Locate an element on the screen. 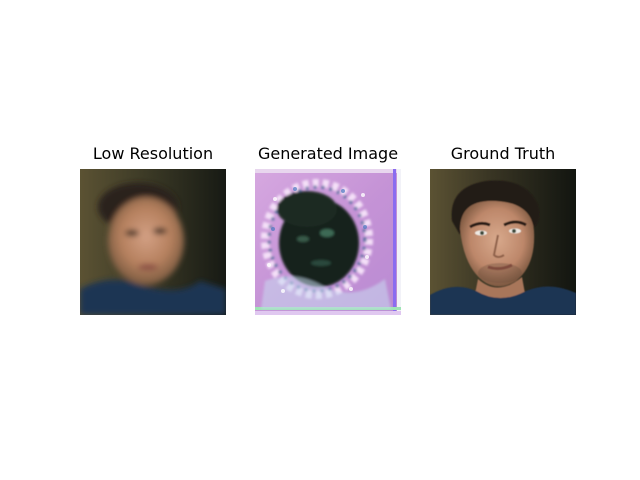  generated-image is located at coordinates (328, 242).